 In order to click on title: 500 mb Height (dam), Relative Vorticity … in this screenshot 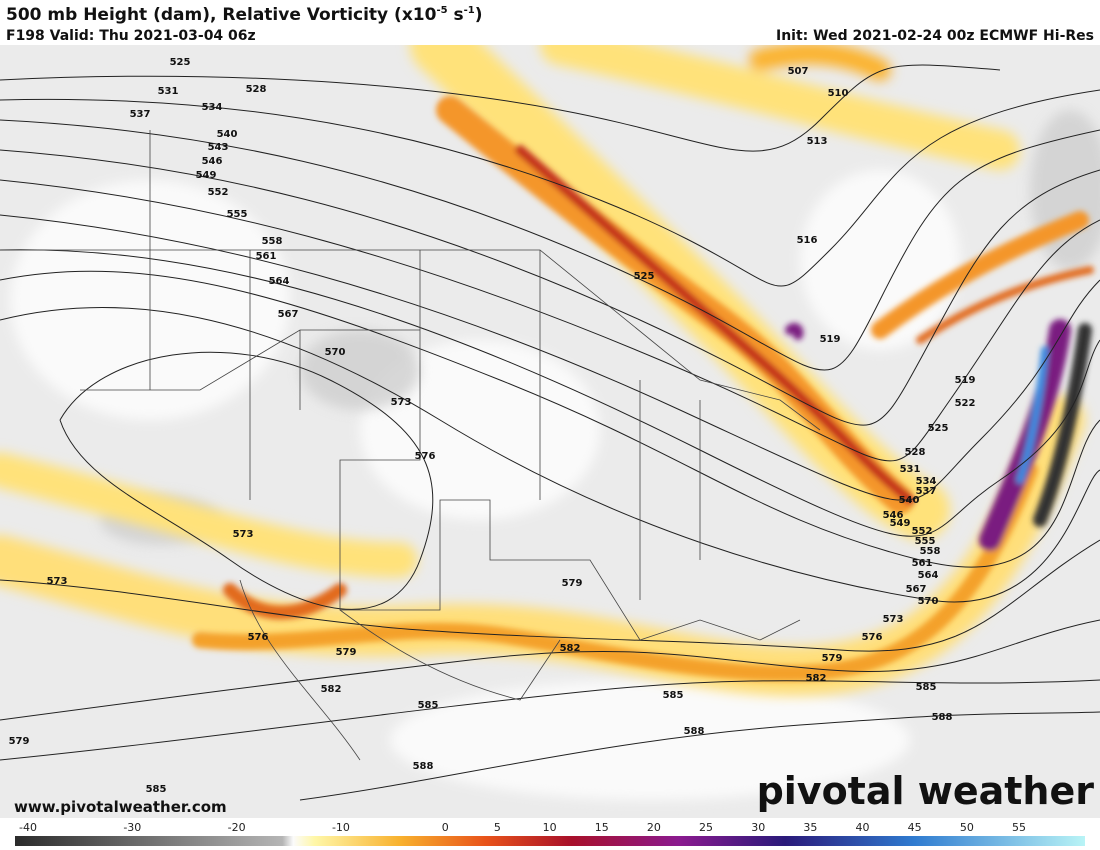, I will do `click(244, 15)`.